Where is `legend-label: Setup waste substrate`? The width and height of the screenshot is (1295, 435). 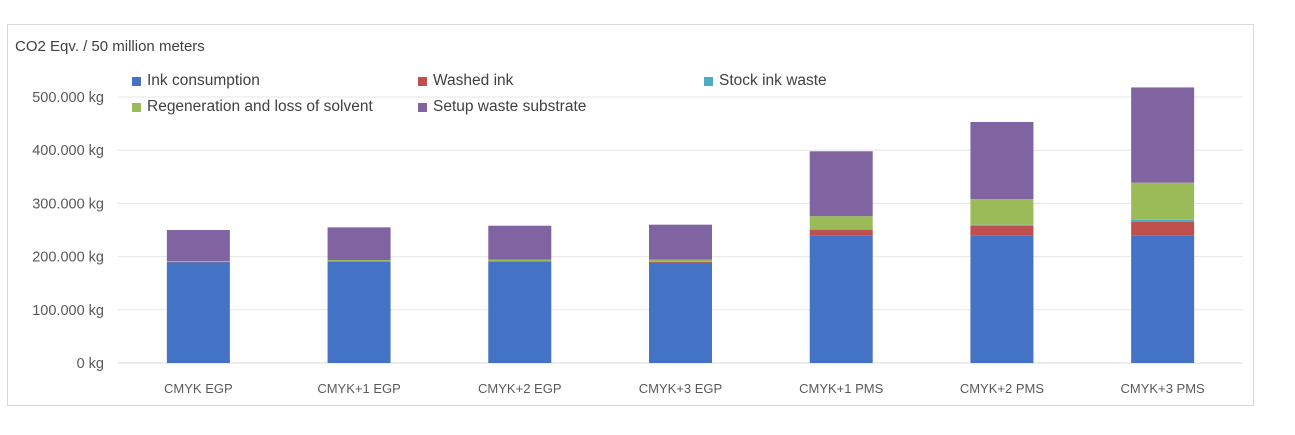
legend-label: Setup waste substrate is located at coordinates (510, 106).